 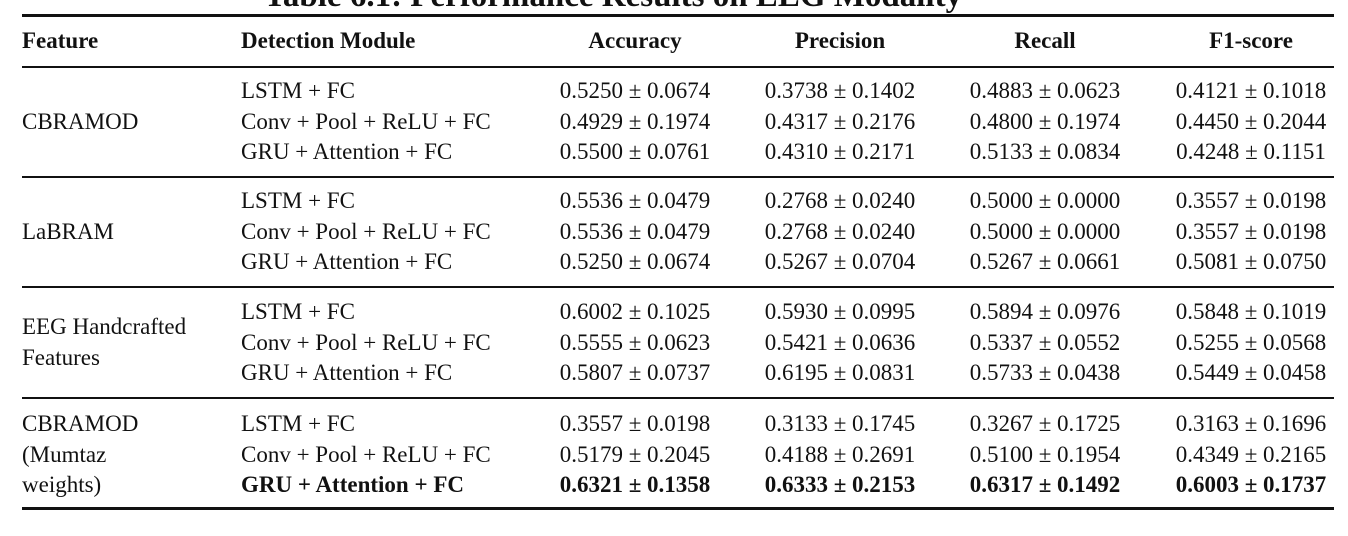 I want to click on metric-cell: 0.6321 ± 0.1358, so click(x=635, y=484).